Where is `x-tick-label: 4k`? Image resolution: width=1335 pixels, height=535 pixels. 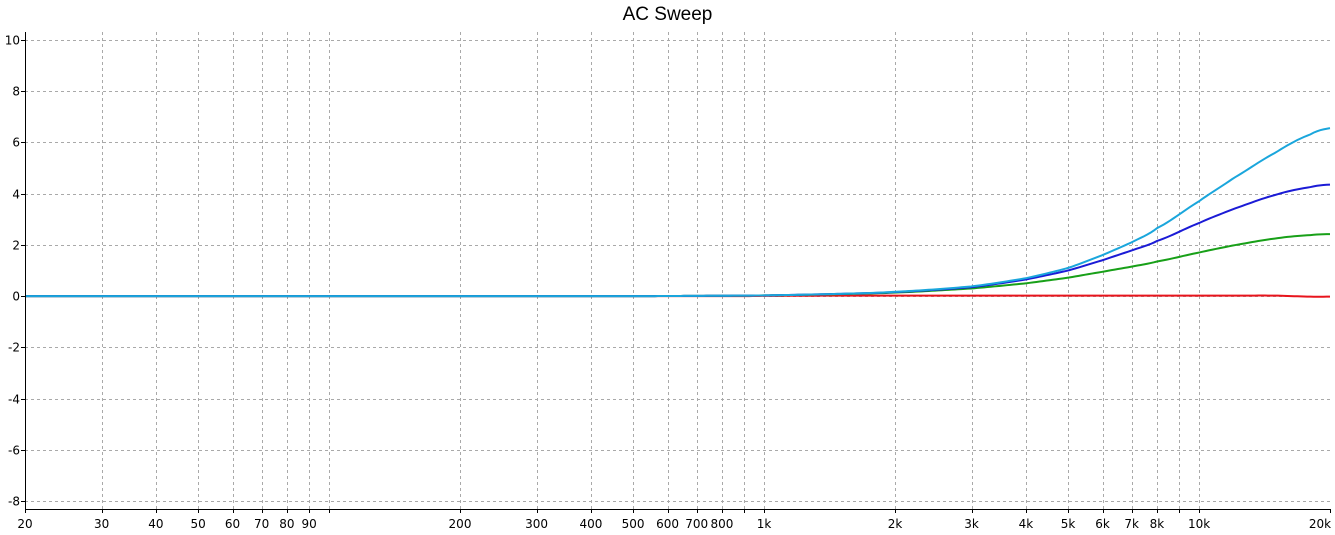 x-tick-label: 4k is located at coordinates (1026, 524).